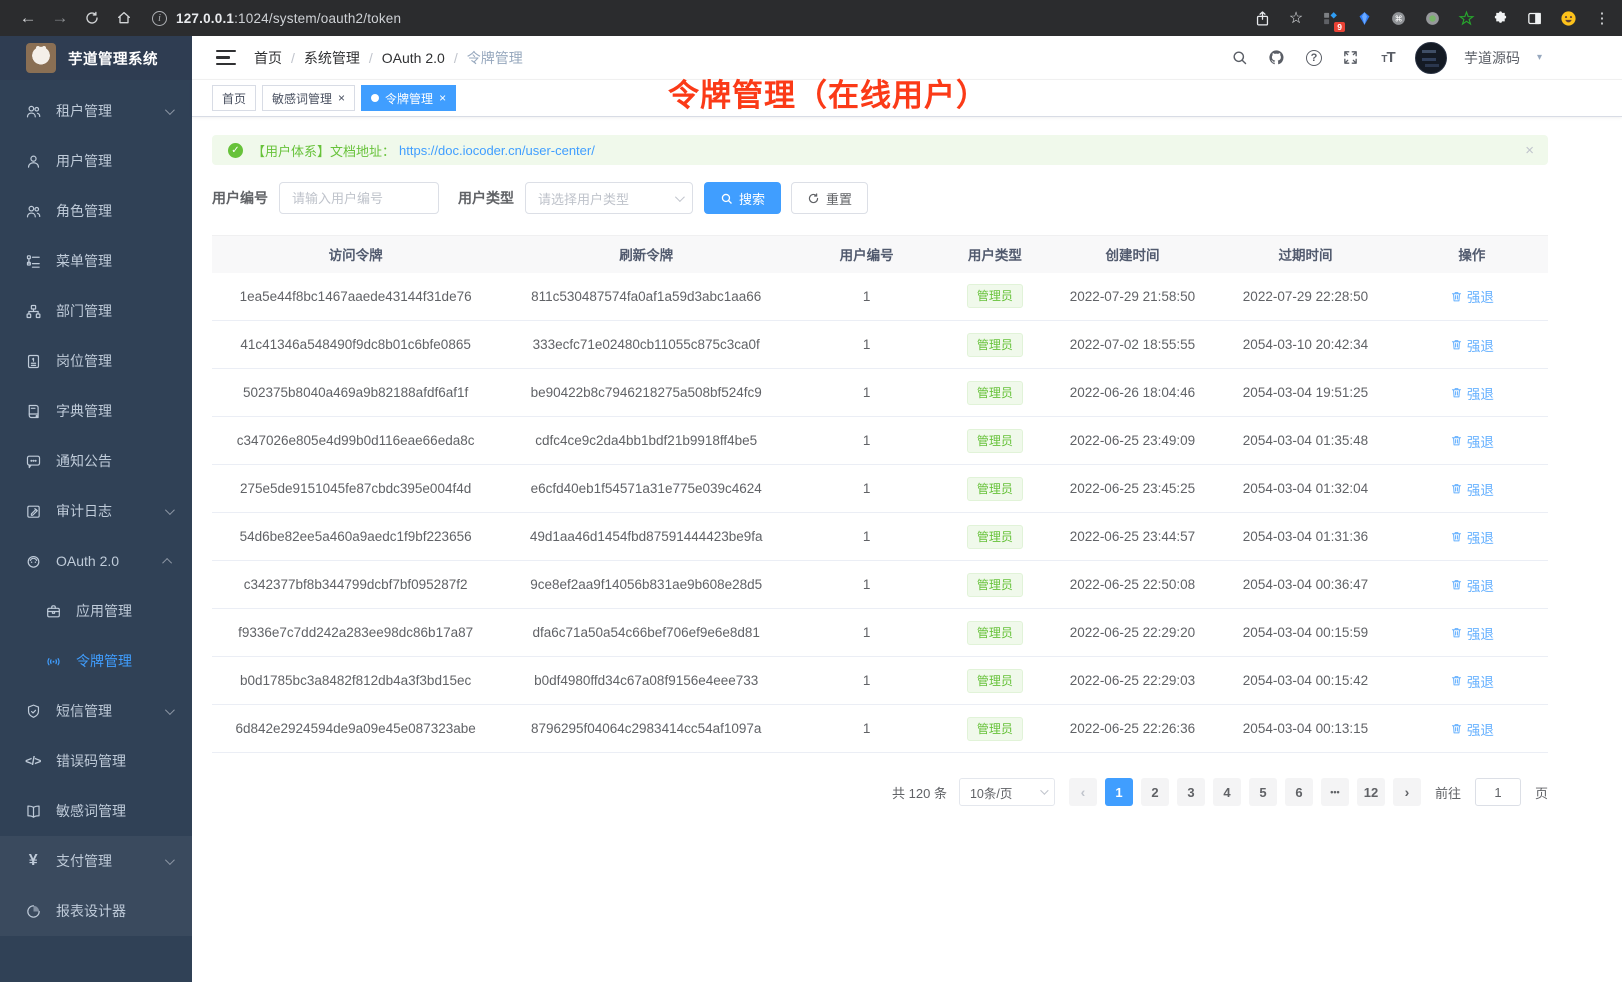  What do you see at coordinates (1240, 58) in the screenshot?
I see `search-icon` at bounding box center [1240, 58].